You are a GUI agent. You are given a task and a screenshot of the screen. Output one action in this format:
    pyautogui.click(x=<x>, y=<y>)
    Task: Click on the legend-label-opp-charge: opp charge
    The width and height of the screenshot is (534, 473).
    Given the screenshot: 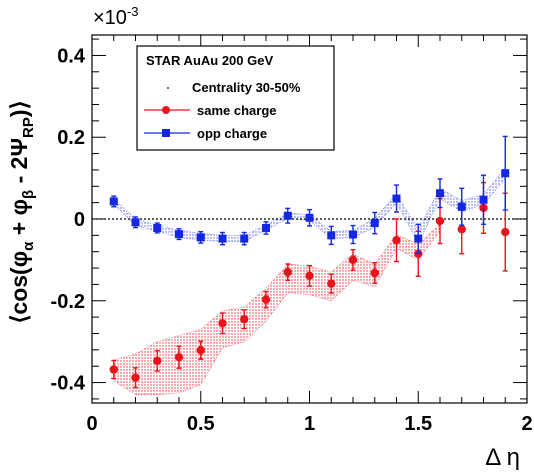 What is the action you would take?
    pyautogui.click(x=232, y=133)
    